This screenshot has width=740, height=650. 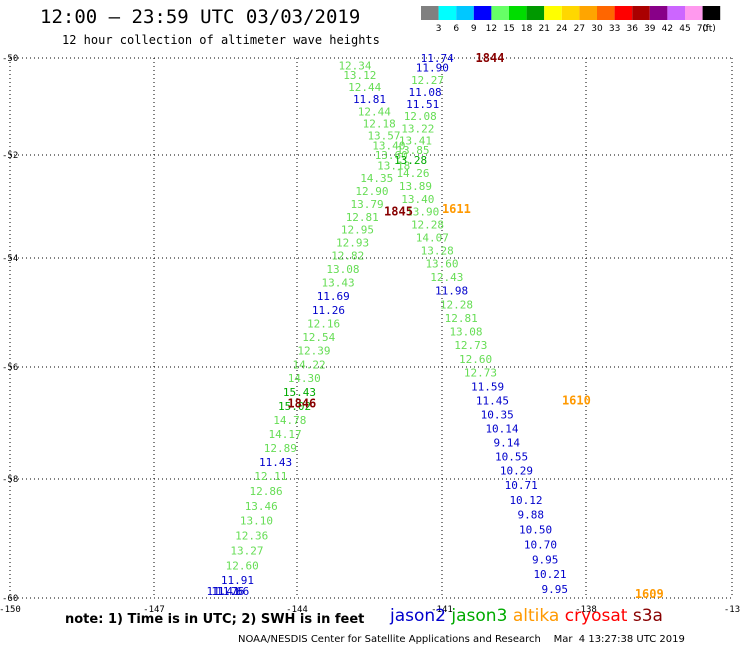 What do you see at coordinates (507, 443) in the screenshot?
I see `swh-data-label: 9.14` at bounding box center [507, 443].